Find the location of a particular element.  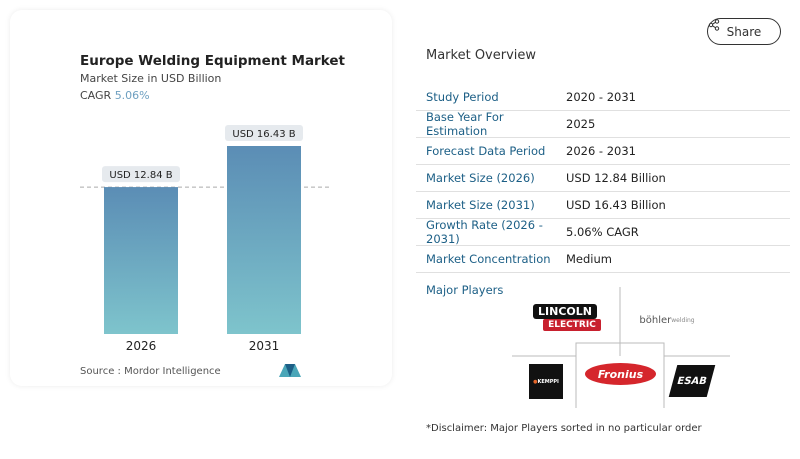

row-label: Market Size (2026) is located at coordinates (480, 178).